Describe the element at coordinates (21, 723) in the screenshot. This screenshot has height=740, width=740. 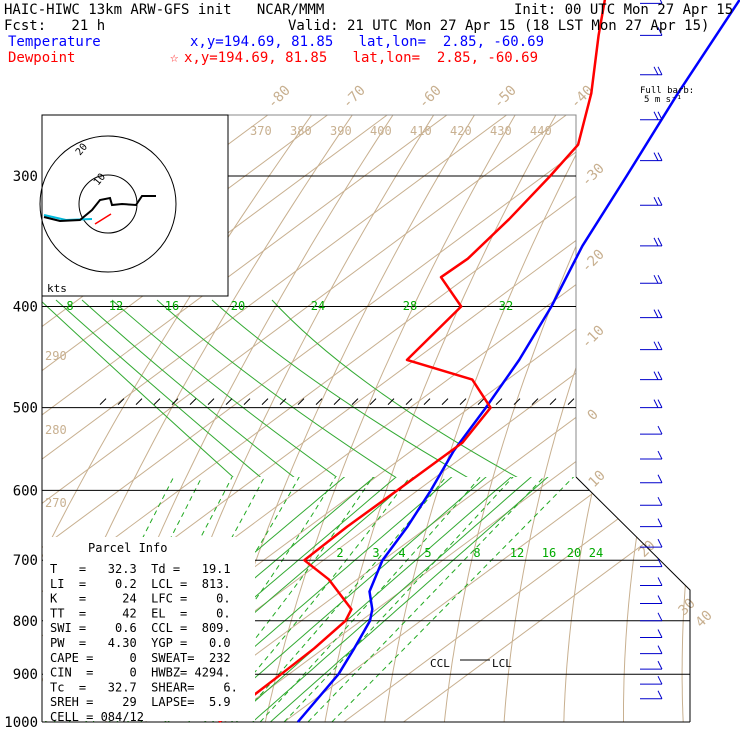
I see `pressure-tick-label: 1000` at that location.